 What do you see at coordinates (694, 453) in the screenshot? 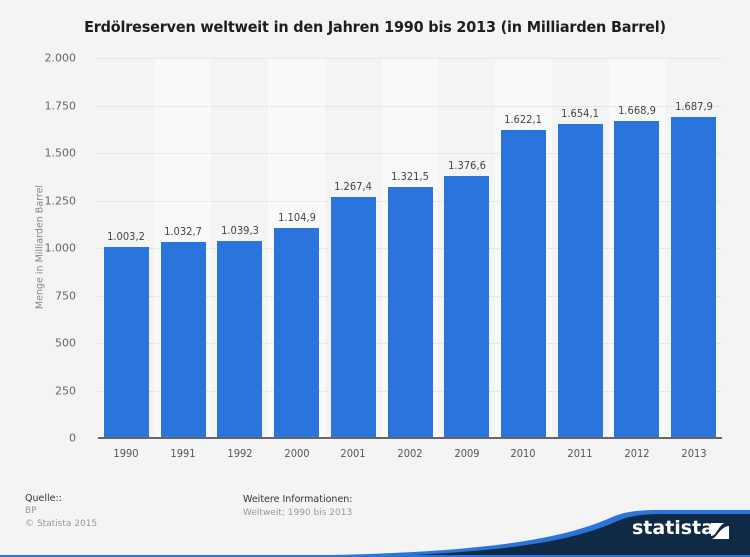
I see `x-tick-label: 2013` at bounding box center [694, 453].